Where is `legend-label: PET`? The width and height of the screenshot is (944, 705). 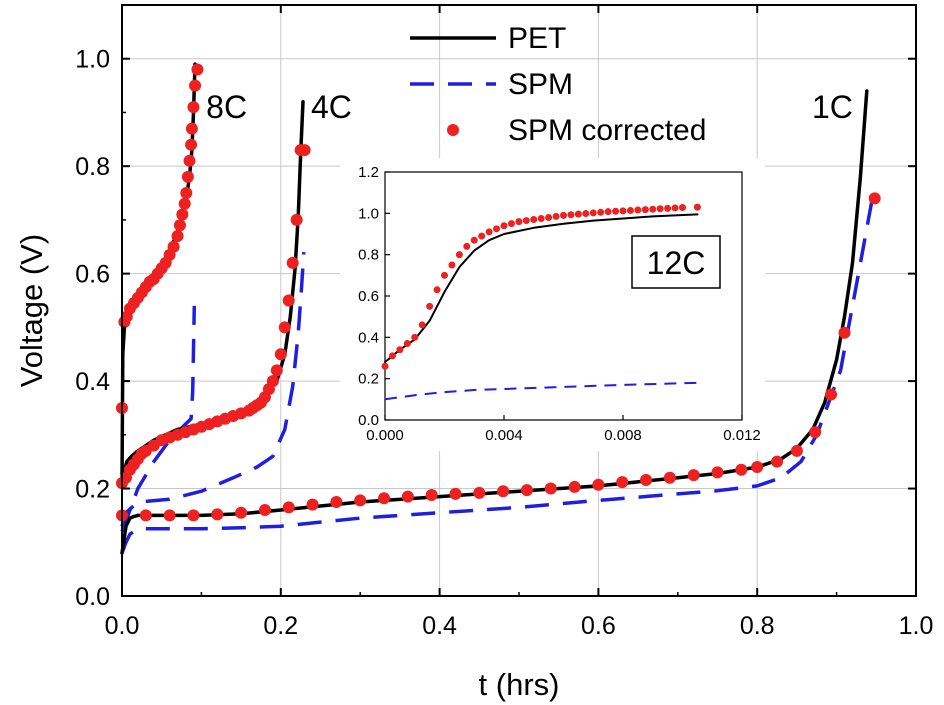 legend-label: PET is located at coordinates (537, 38).